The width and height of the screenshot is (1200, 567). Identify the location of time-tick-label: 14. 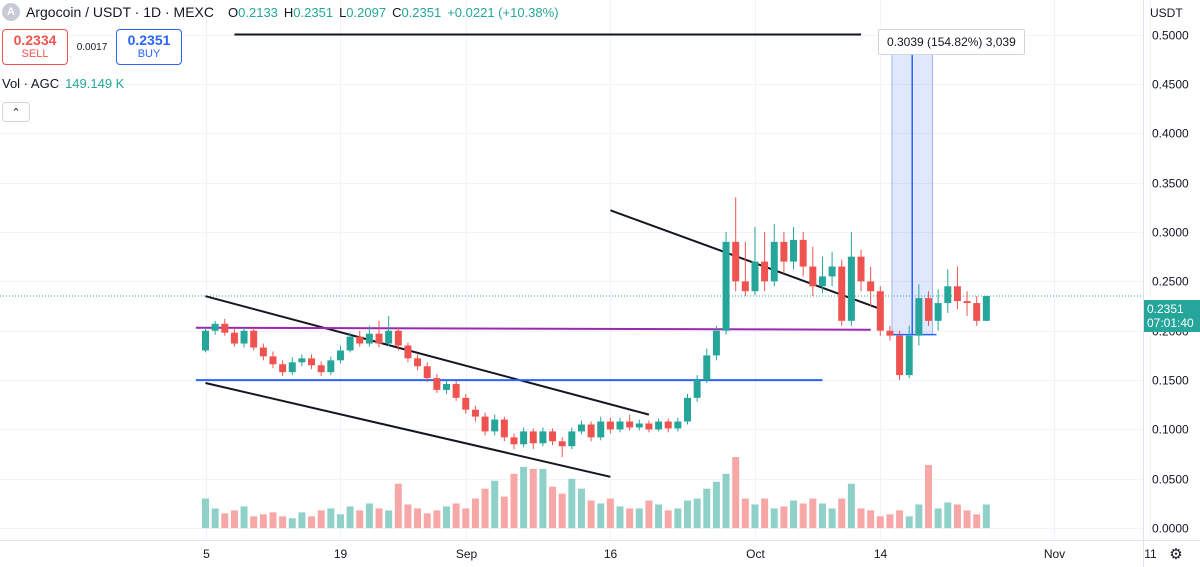
(881, 554).